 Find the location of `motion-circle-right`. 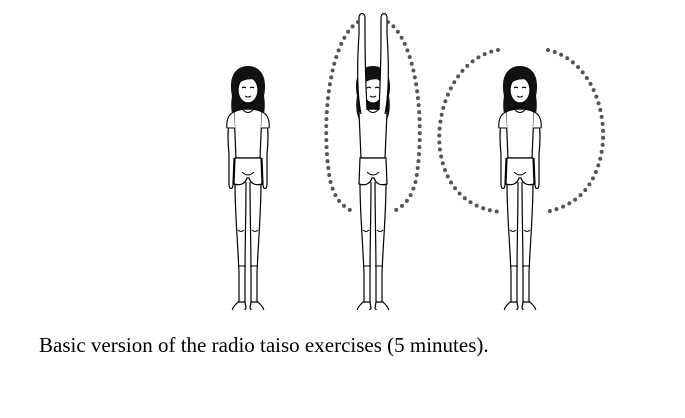

motion-circle-right is located at coordinates (574, 131).